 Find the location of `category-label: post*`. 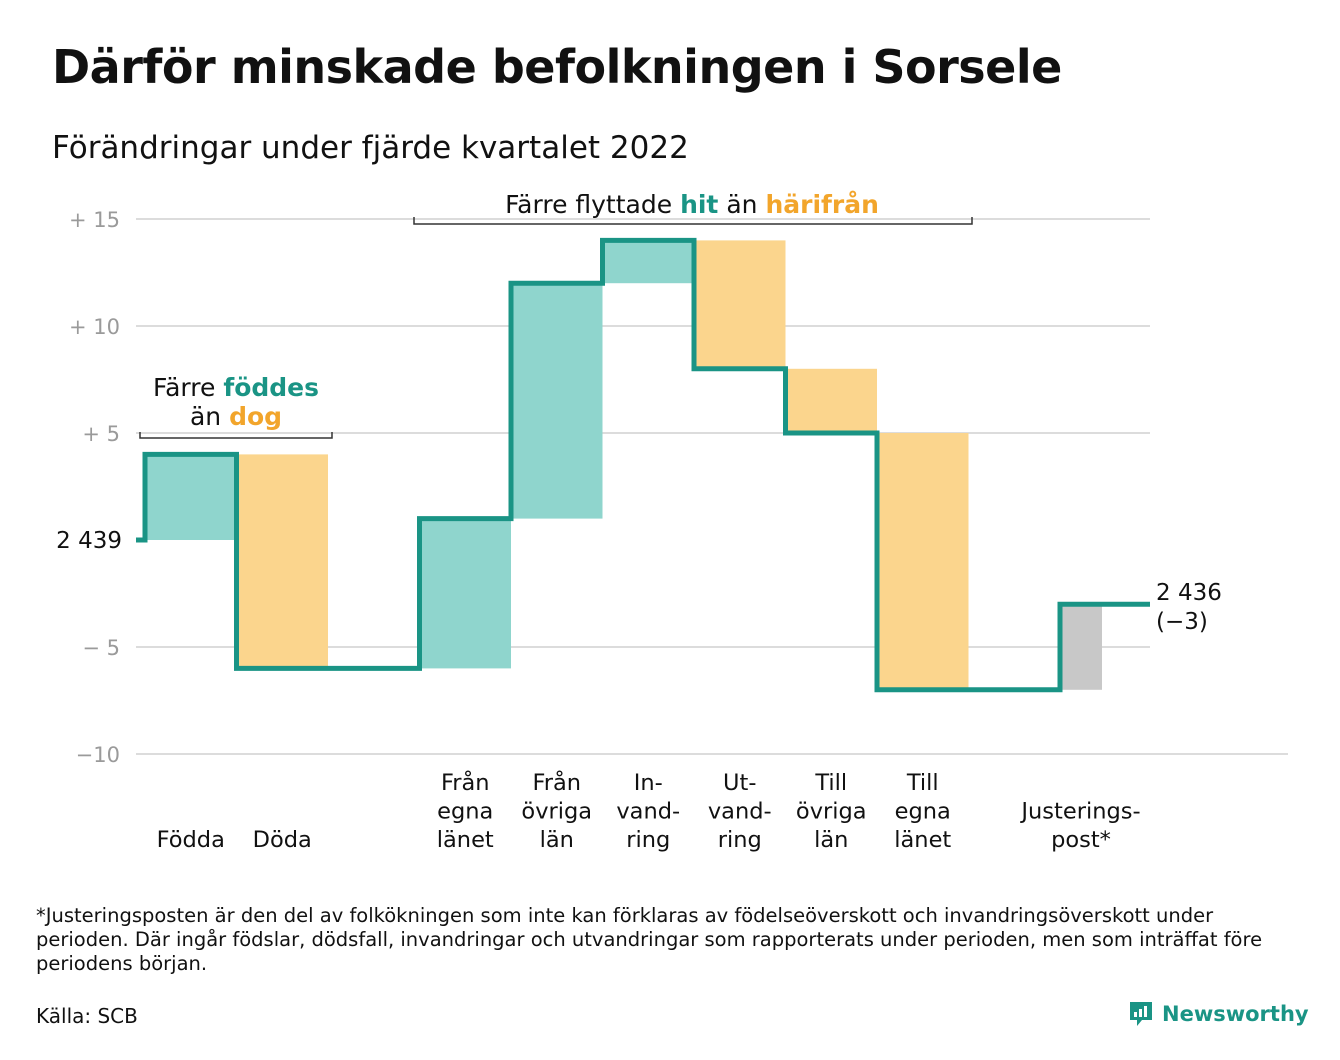

category-label: post* is located at coordinates (1081, 840).